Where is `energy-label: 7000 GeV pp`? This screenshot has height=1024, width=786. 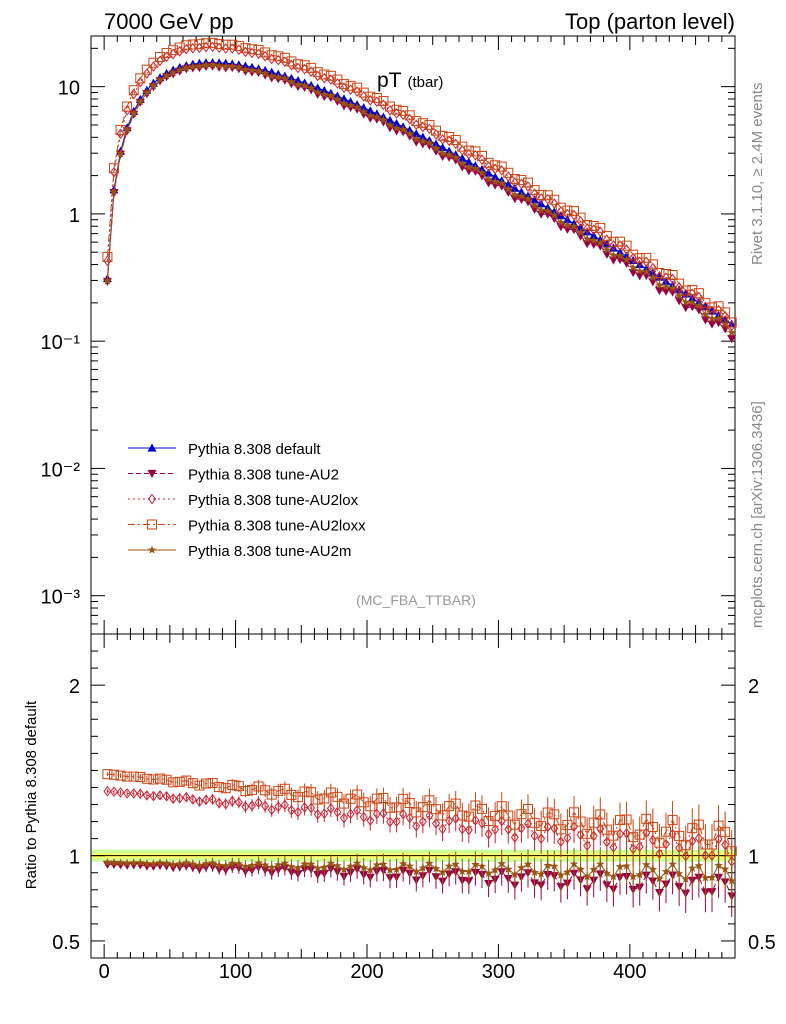
energy-label: 7000 GeV pp is located at coordinates (169, 21).